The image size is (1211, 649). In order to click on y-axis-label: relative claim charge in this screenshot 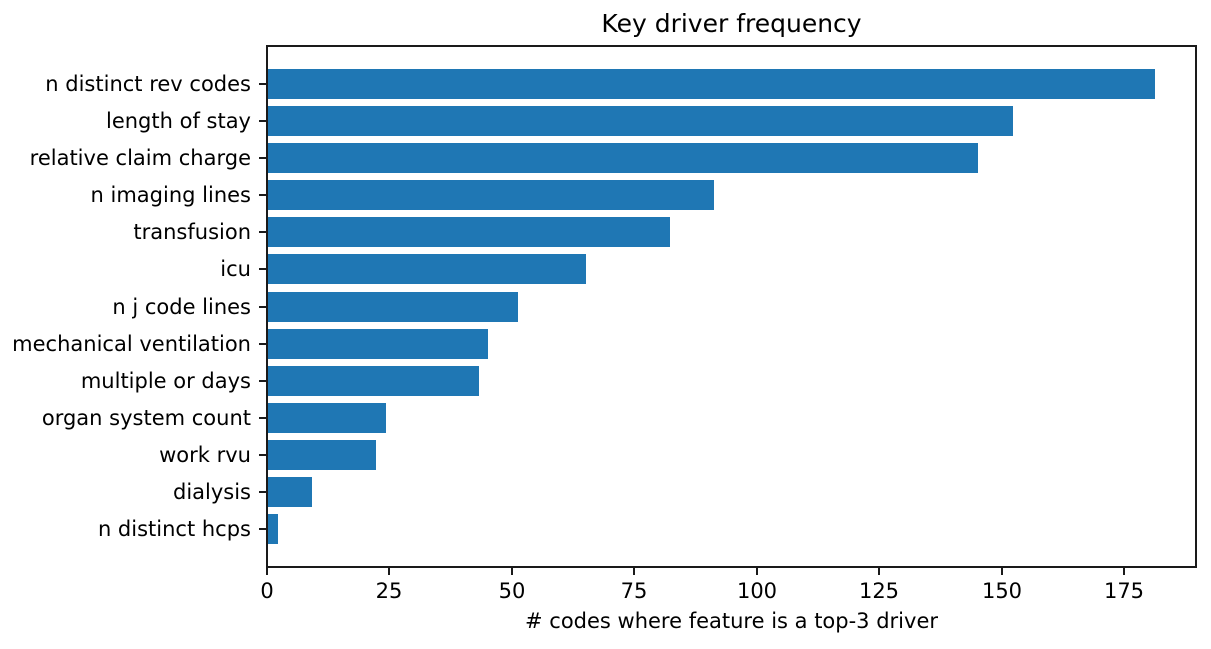, I will do `click(140, 158)`.